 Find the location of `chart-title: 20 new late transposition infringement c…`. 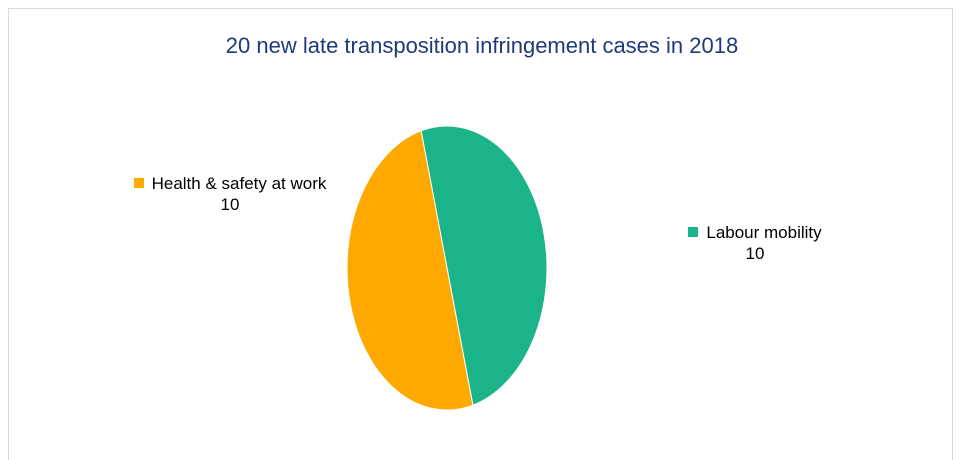

chart-title: 20 new late transposition infringement c… is located at coordinates (482, 45).